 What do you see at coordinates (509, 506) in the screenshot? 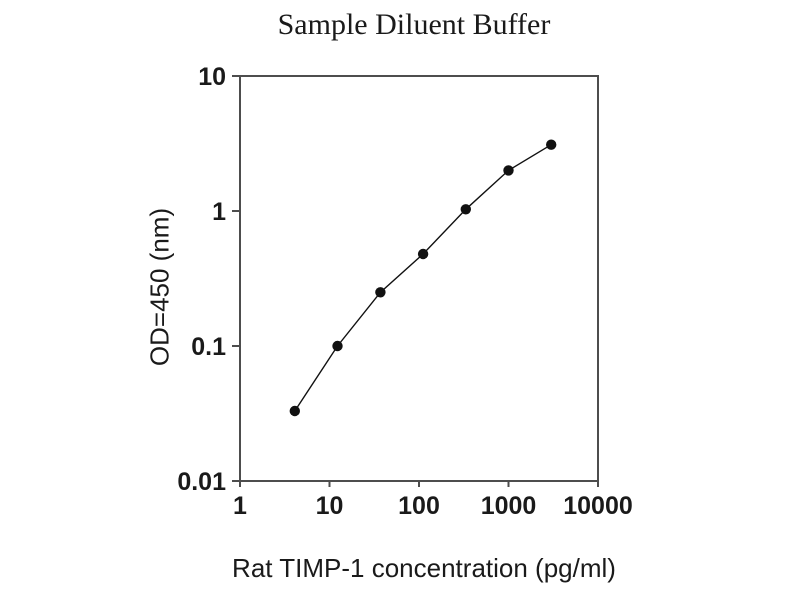
I see `x-tick-label: 1000` at bounding box center [509, 506].